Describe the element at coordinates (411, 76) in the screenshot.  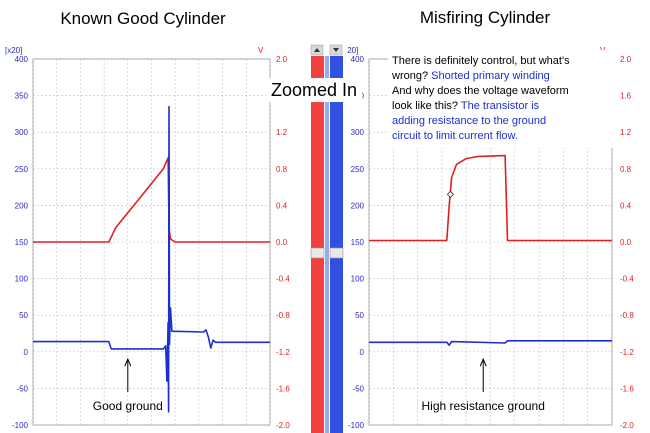
I see `note-segment: wrong?` at that location.